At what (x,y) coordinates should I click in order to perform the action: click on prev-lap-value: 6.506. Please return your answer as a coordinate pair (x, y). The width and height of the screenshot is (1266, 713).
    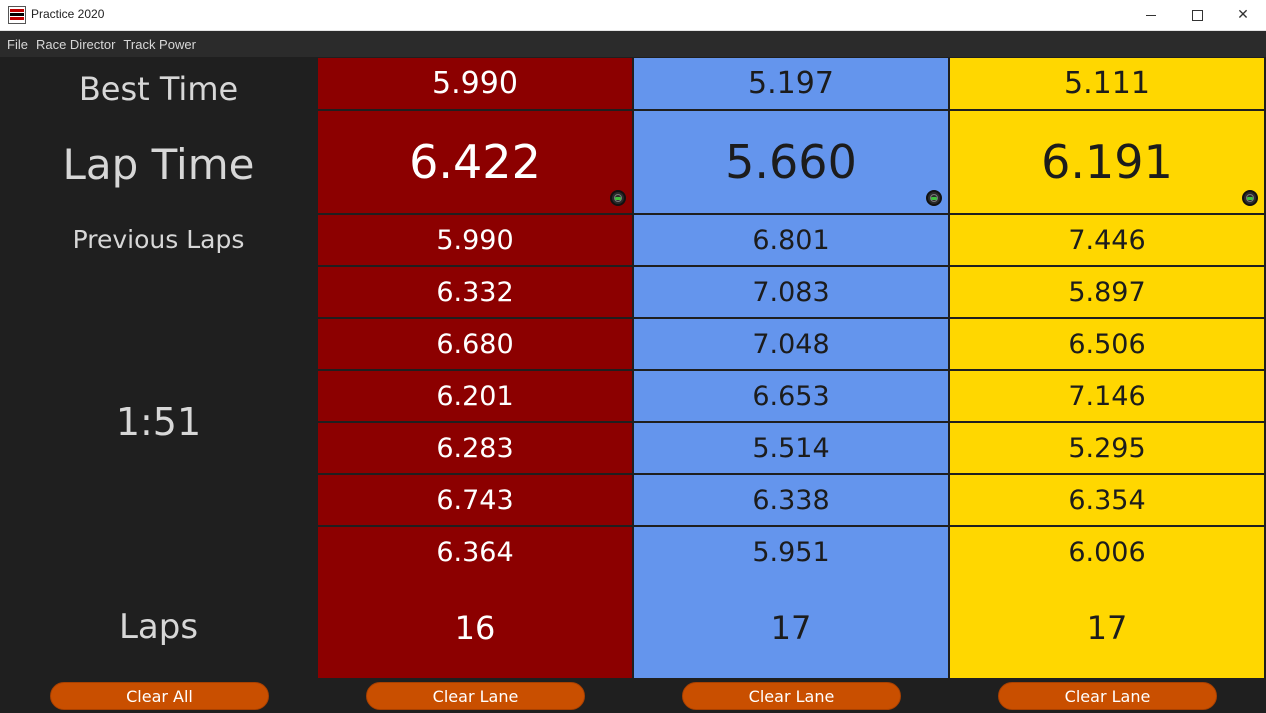
    Looking at the image, I should click on (1107, 344).